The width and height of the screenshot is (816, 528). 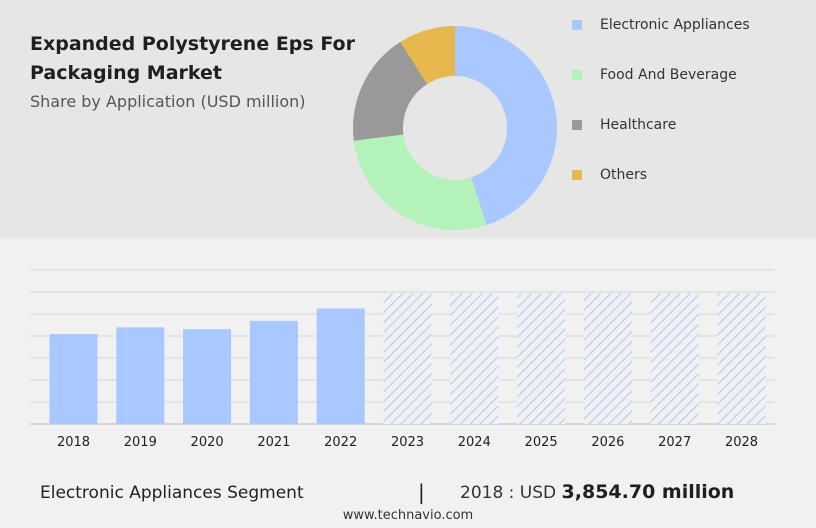 I want to click on segment-value: 2018 : USD 3,854.70 million, so click(x=597, y=492).